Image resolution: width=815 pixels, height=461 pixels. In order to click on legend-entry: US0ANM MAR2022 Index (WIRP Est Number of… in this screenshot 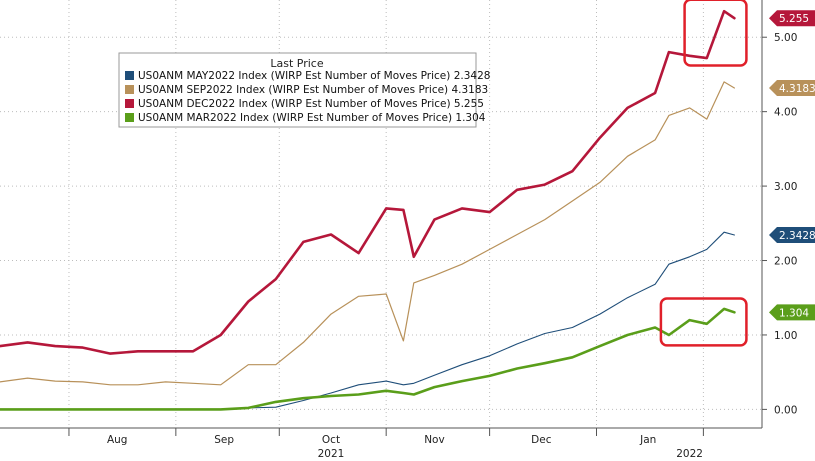, I will do `click(312, 118)`.